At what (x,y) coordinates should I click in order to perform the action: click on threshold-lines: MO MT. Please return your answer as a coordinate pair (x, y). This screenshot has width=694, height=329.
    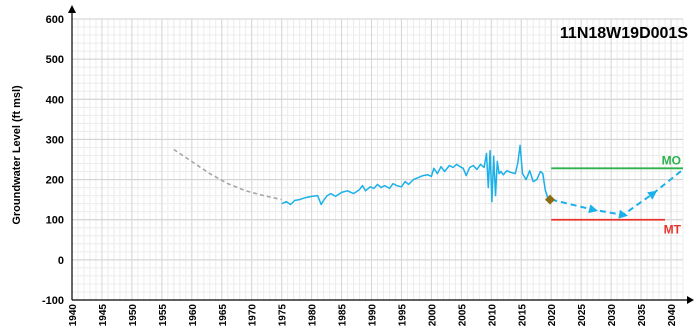
    Looking at the image, I should click on (617, 195).